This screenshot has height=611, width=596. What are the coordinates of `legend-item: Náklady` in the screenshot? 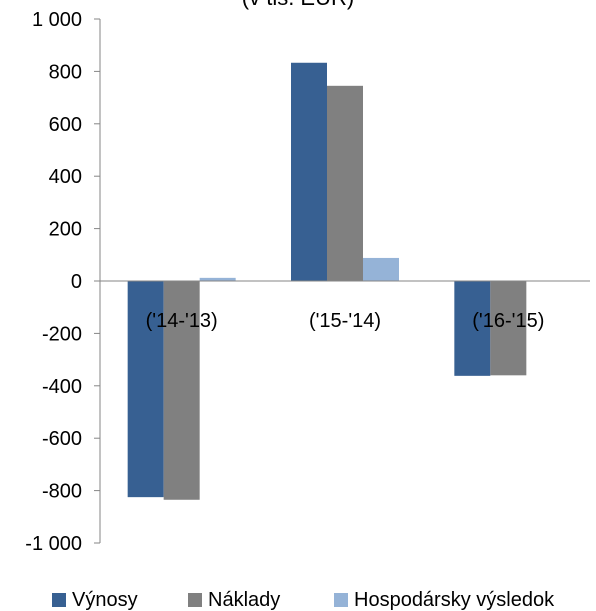 It's located at (234, 600).